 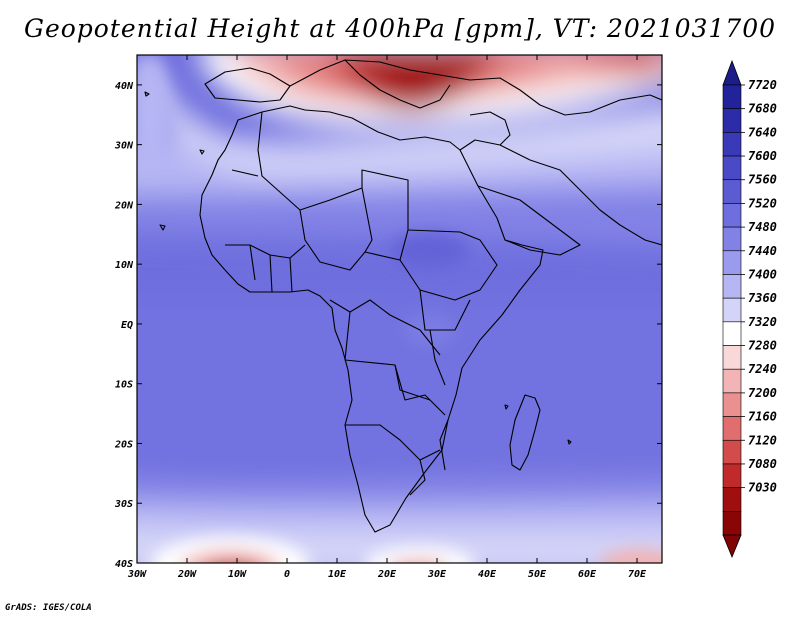 I want to click on colorbar-label: 7440, so click(x=762, y=251).